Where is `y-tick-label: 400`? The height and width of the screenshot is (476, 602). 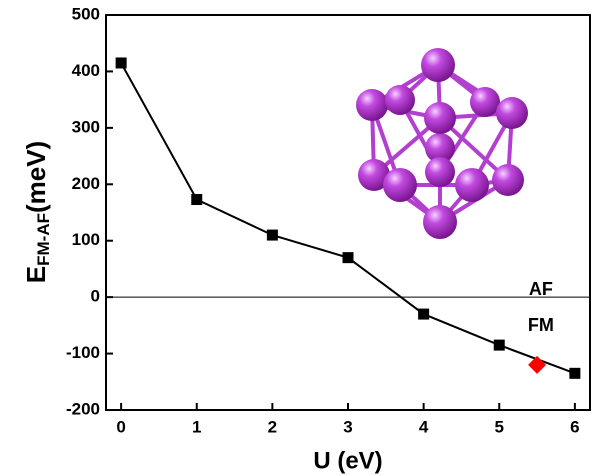 y-tick-label: 400 is located at coordinates (86, 70).